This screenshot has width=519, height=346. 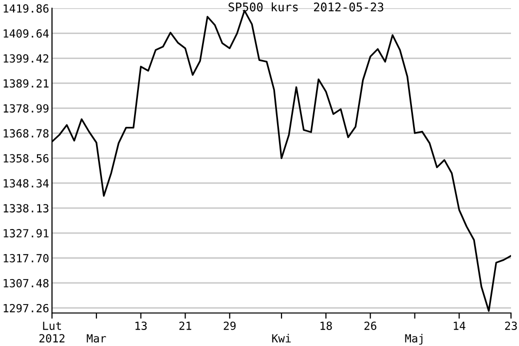 What do you see at coordinates (26, 233) in the screenshot?
I see `y-tick-label: 1327.91` at bounding box center [26, 233].